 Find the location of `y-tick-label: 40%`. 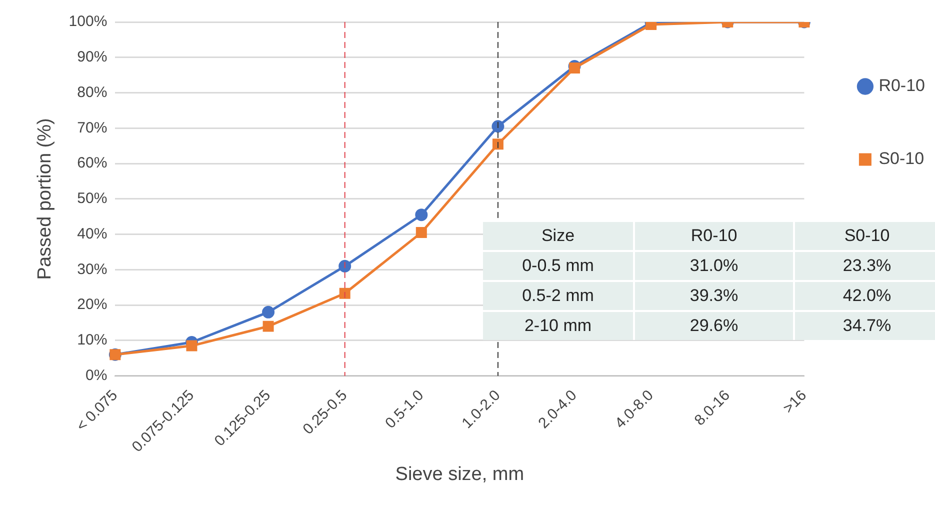

y-tick-label: 40% is located at coordinates (92, 233).